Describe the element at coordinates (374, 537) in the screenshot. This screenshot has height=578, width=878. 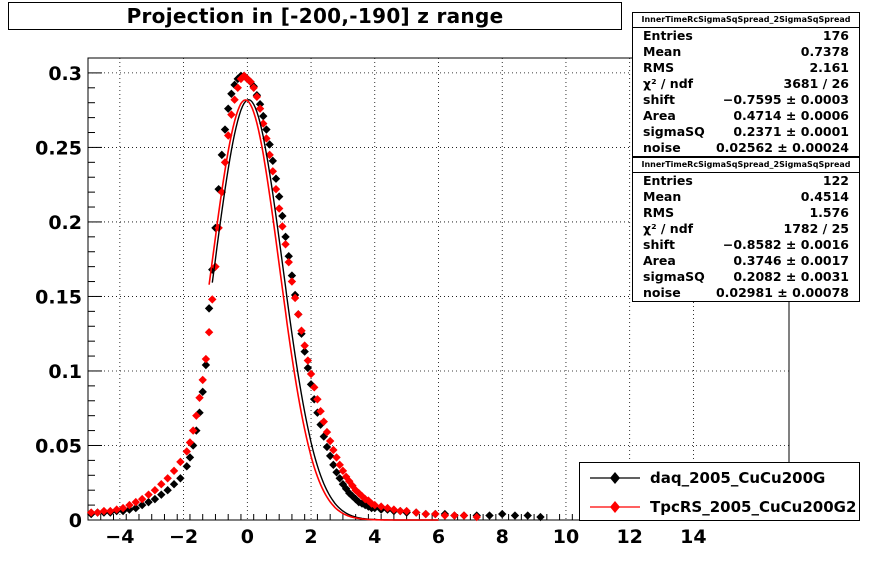
I see `x-tick-label: 4` at that location.